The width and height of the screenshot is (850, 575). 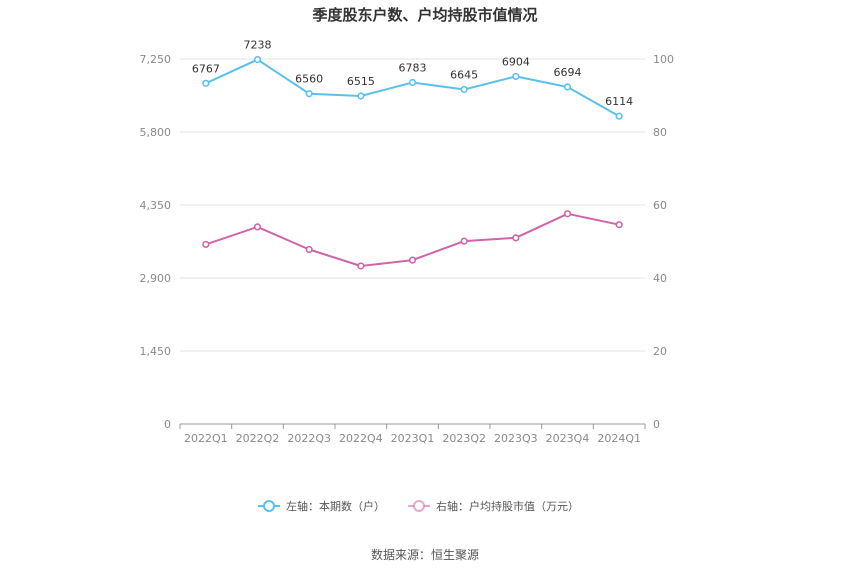 What do you see at coordinates (660, 132) in the screenshot?
I see `y-right-tick-label: 80` at bounding box center [660, 132].